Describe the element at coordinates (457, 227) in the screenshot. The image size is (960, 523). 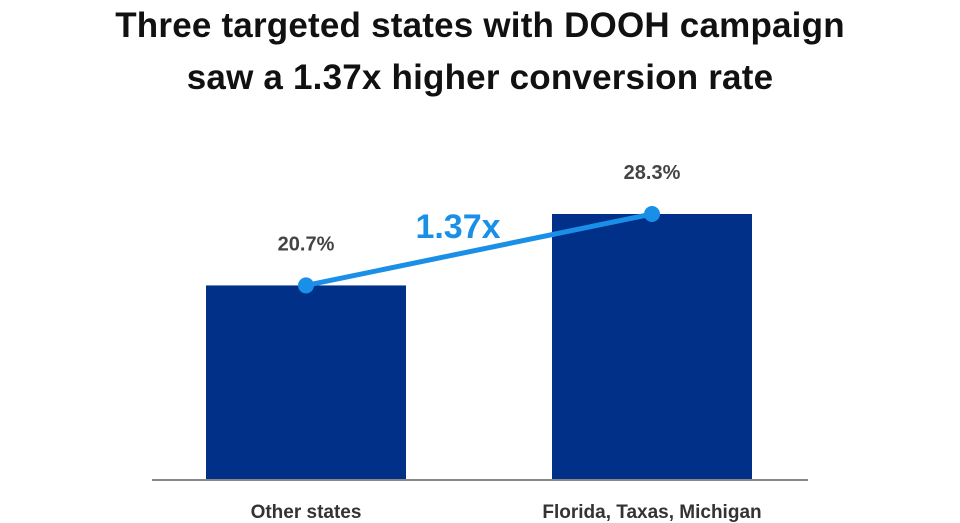
I see `ratio-label: 1.37x` at that location.